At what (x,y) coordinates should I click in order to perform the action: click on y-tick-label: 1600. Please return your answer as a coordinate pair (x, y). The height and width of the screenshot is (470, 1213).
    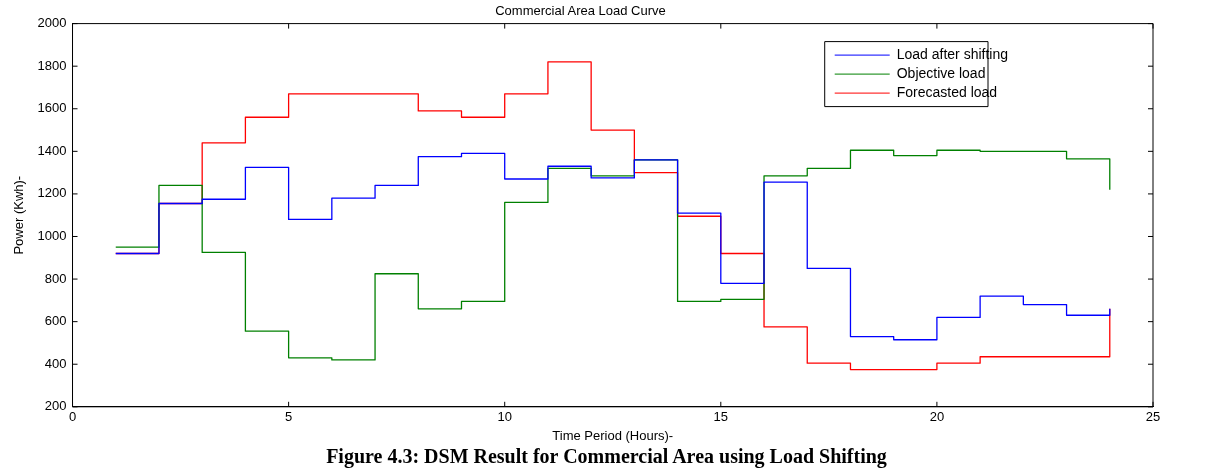
    Looking at the image, I should click on (52, 108).